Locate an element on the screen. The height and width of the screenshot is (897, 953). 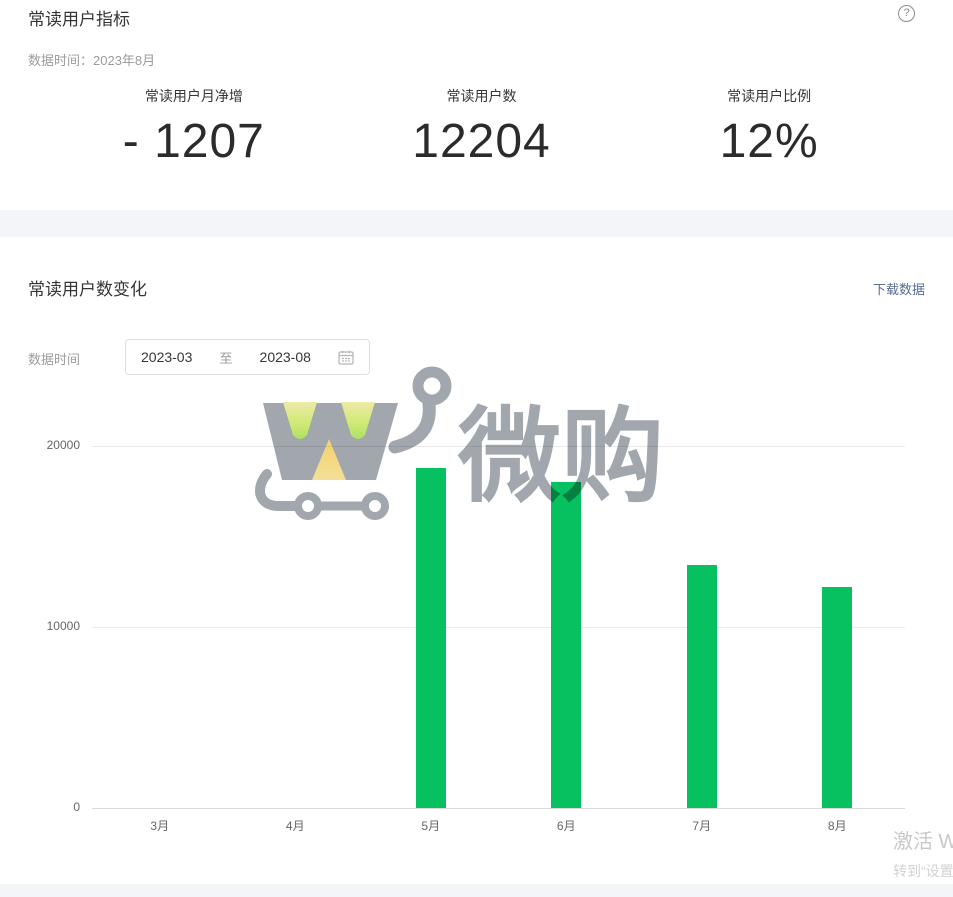
metric-value: 12204 is located at coordinates (481, 141).